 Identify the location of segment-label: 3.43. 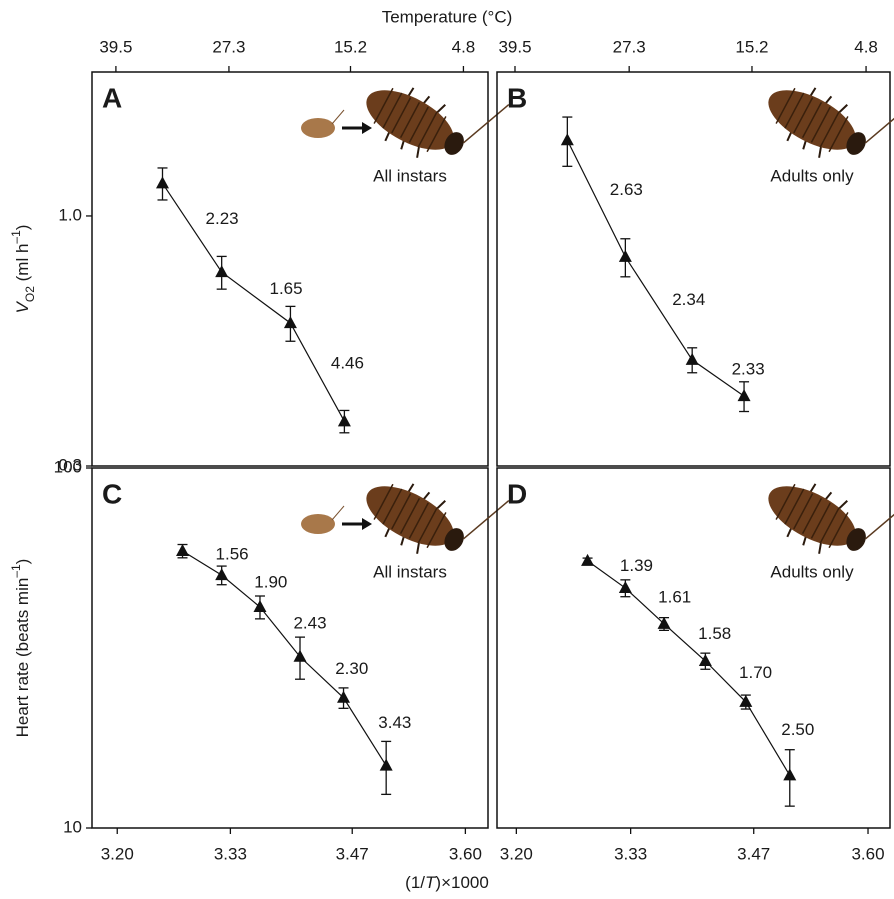
(394, 722).